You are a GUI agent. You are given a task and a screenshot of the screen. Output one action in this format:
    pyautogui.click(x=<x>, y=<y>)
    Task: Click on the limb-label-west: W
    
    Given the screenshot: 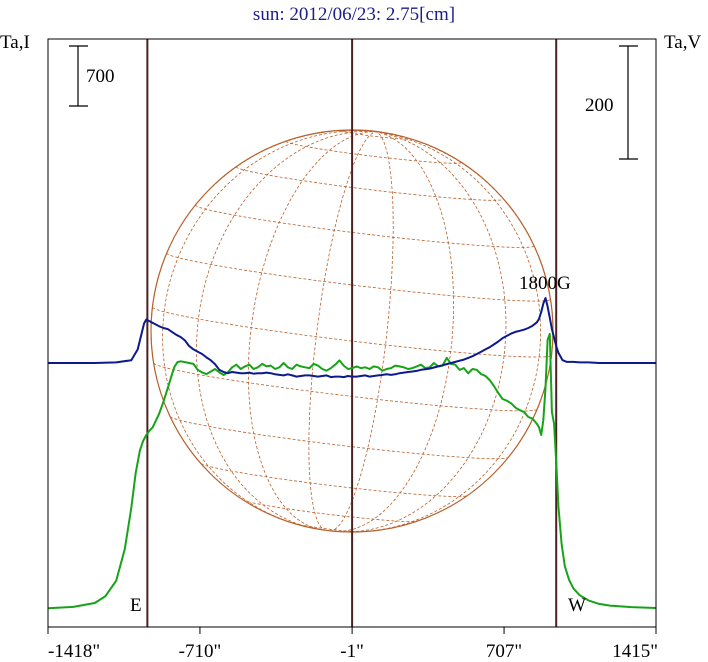 What is the action you would take?
    pyautogui.click(x=577, y=605)
    